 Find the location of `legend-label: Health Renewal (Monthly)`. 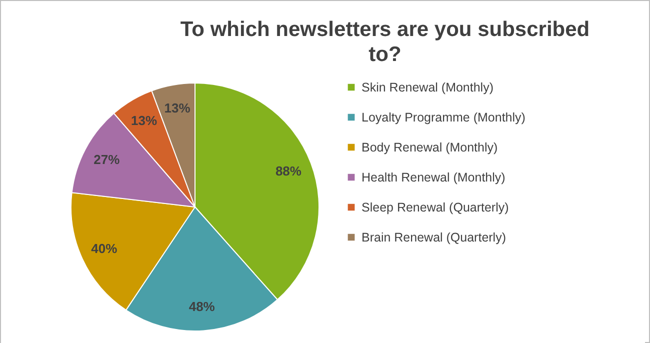

legend-label: Health Renewal (Monthly) is located at coordinates (434, 177).